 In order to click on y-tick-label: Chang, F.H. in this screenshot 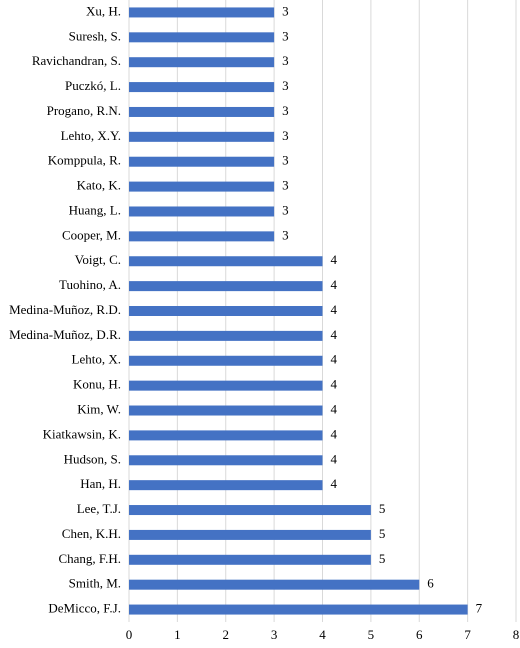, I will do `click(89, 558)`.